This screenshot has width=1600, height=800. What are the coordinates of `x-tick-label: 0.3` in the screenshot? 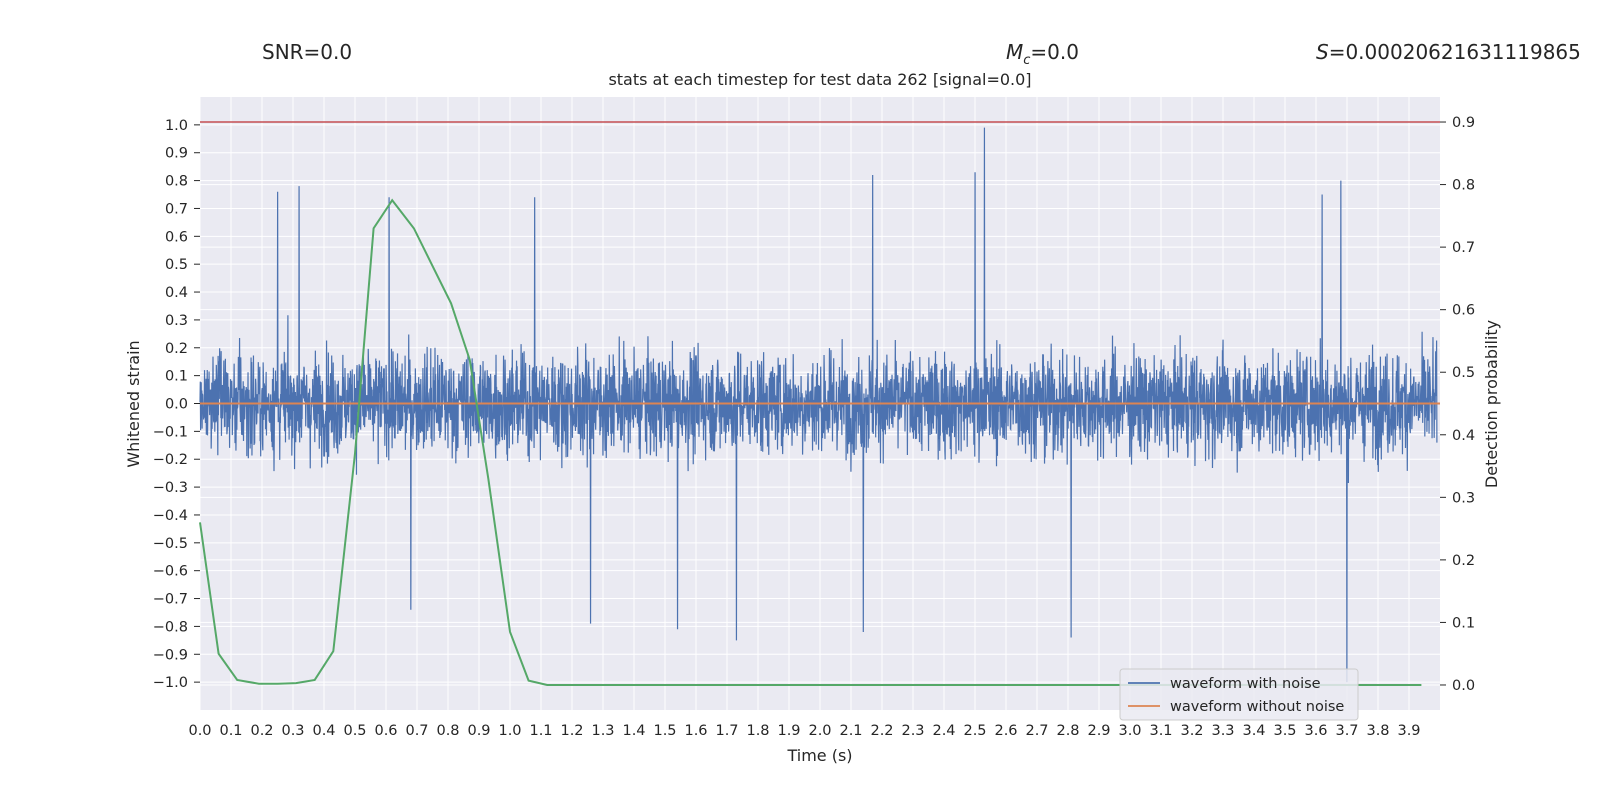 It's located at (292, 731).